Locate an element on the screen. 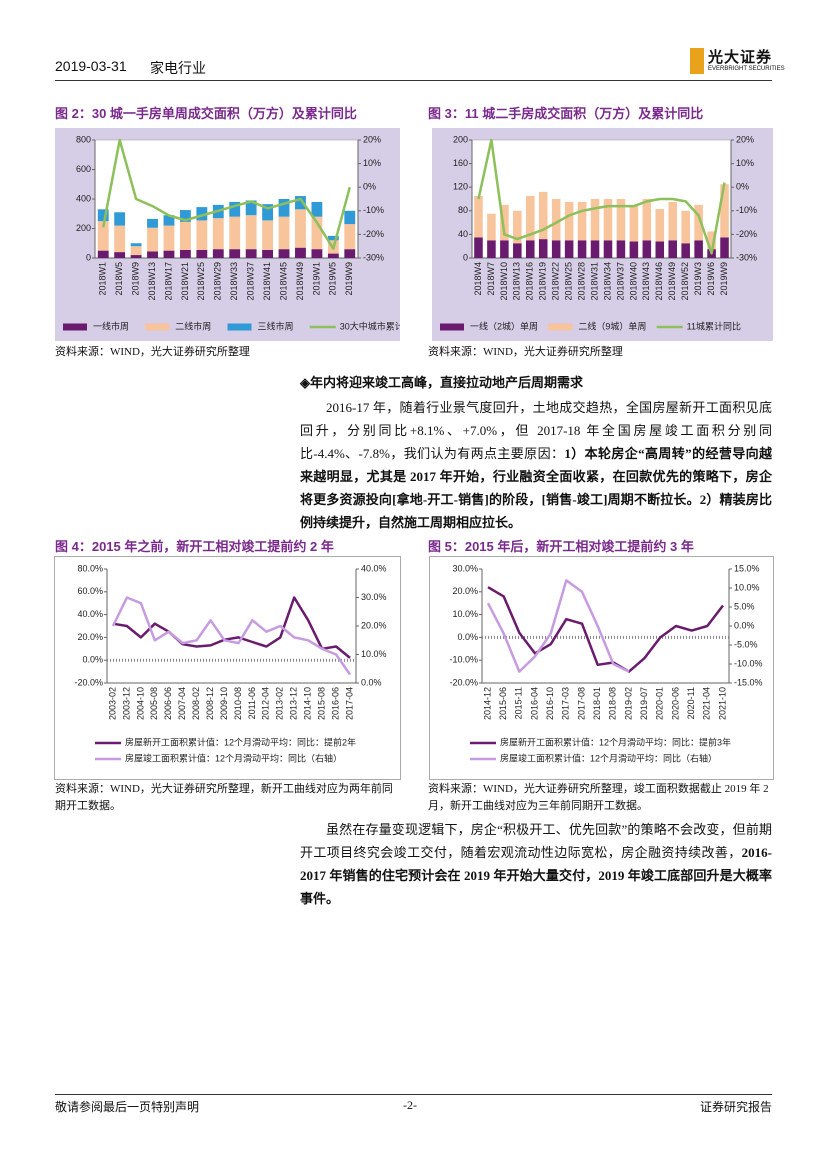 This screenshot has height=1169, width=827. x-tick-label: 2018W17 is located at coordinates (168, 281).